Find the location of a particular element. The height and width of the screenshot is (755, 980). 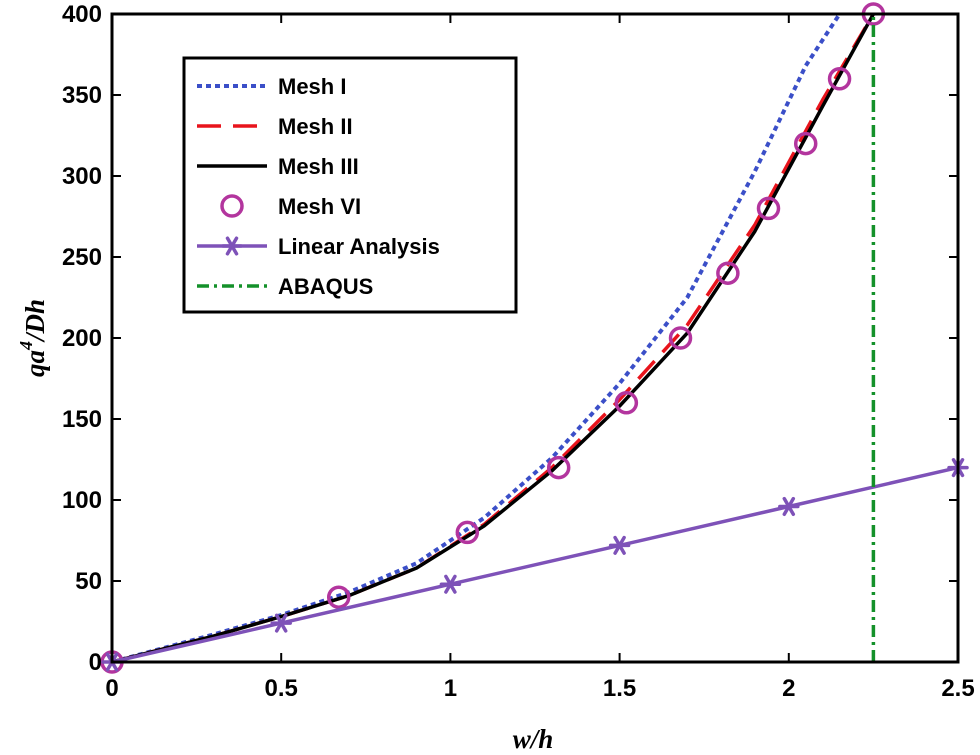

legend-label-mesh-i: Mesh I is located at coordinates (312, 86).